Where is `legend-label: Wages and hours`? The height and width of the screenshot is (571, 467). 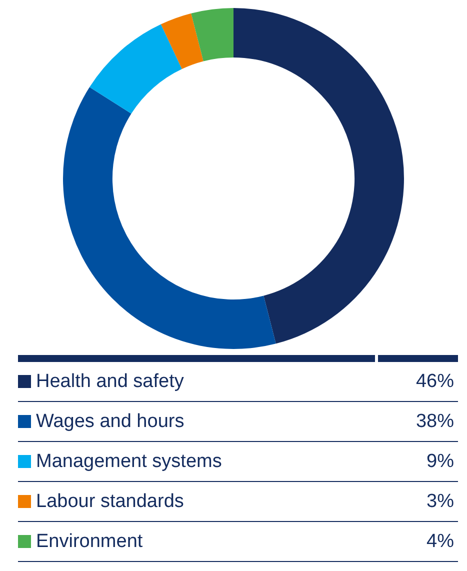
legend-label: Wages and hours is located at coordinates (111, 421).